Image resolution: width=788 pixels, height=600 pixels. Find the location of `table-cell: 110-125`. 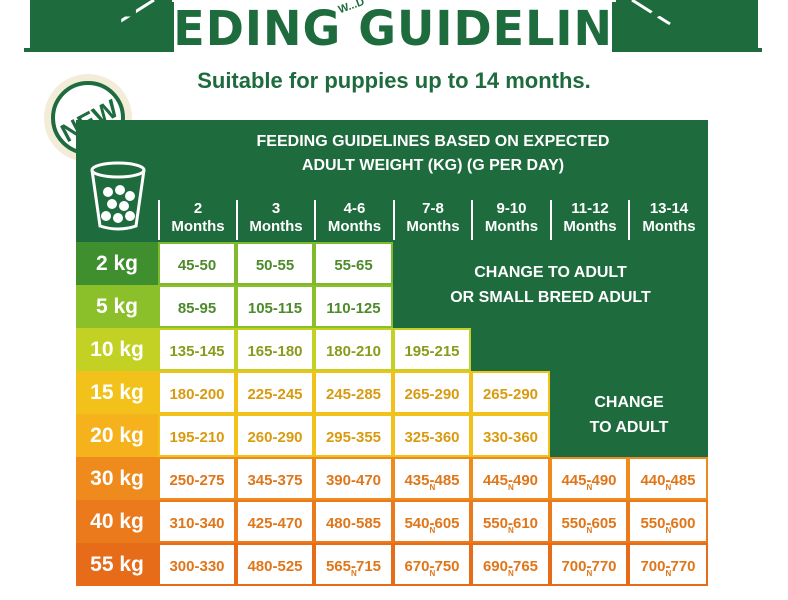

table-cell: 110-125 is located at coordinates (353, 306).